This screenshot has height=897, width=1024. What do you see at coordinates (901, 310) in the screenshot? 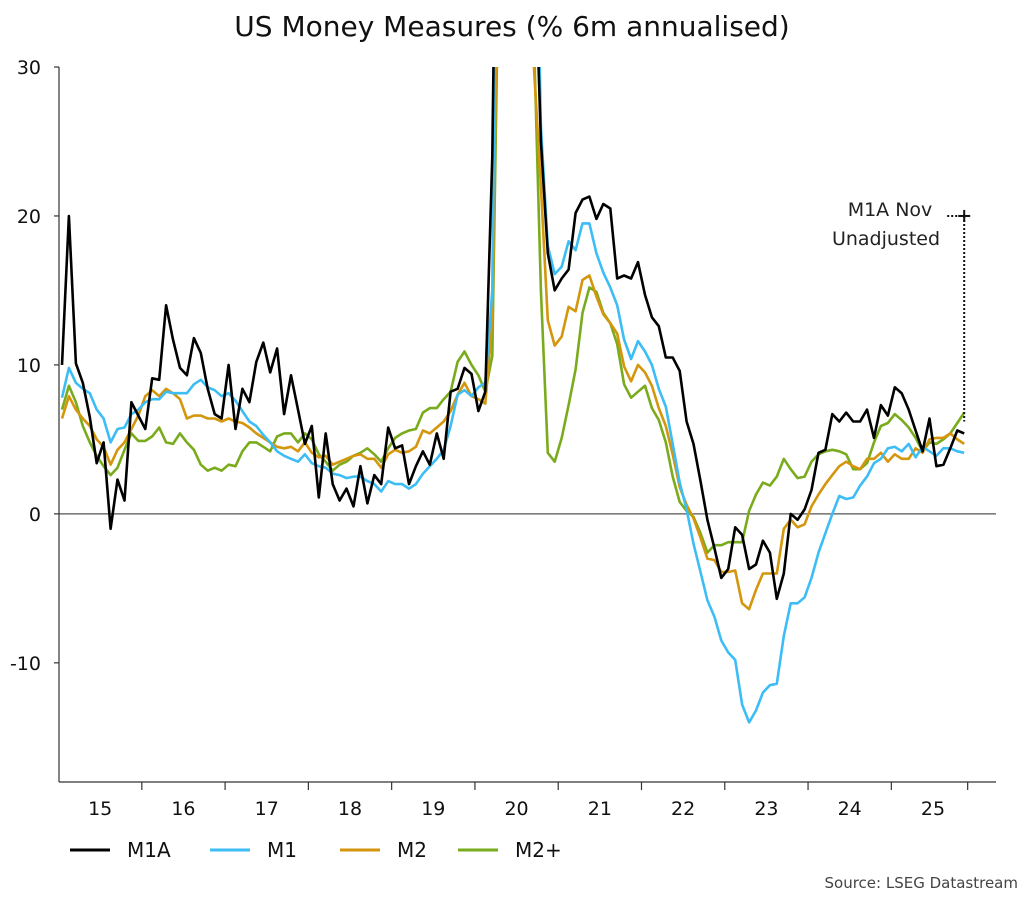
I see `annotation: M1A Nov Unadjusted` at bounding box center [901, 310].